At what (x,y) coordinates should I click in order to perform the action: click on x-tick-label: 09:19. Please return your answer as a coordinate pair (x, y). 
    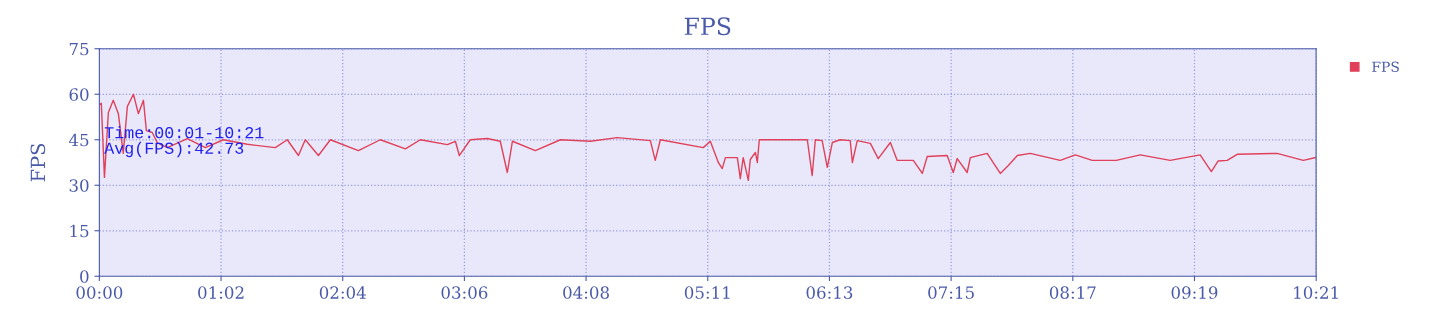
    Looking at the image, I should click on (1194, 292).